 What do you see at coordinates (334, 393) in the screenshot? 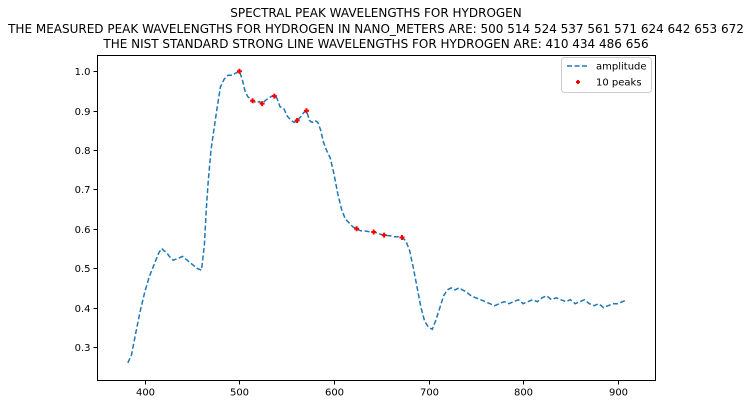
I see `x-tick-label: 600` at bounding box center [334, 393].